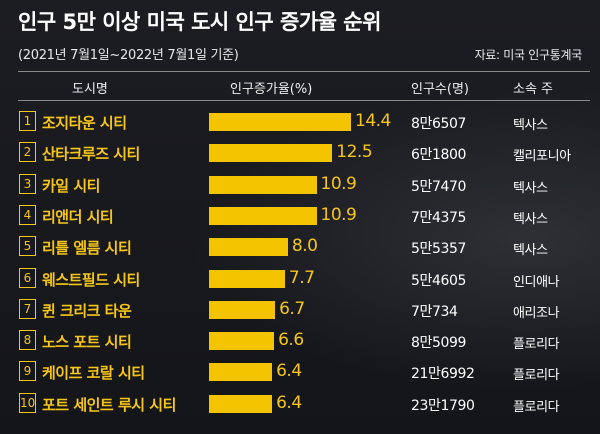  What do you see at coordinates (27, 214) in the screenshot?
I see `rank-badge: 4` at bounding box center [27, 214].